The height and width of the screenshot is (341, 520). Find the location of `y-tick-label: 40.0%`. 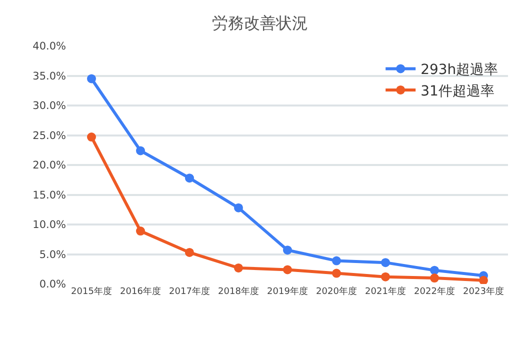

y-tick-label: 40.0% is located at coordinates (49, 46).